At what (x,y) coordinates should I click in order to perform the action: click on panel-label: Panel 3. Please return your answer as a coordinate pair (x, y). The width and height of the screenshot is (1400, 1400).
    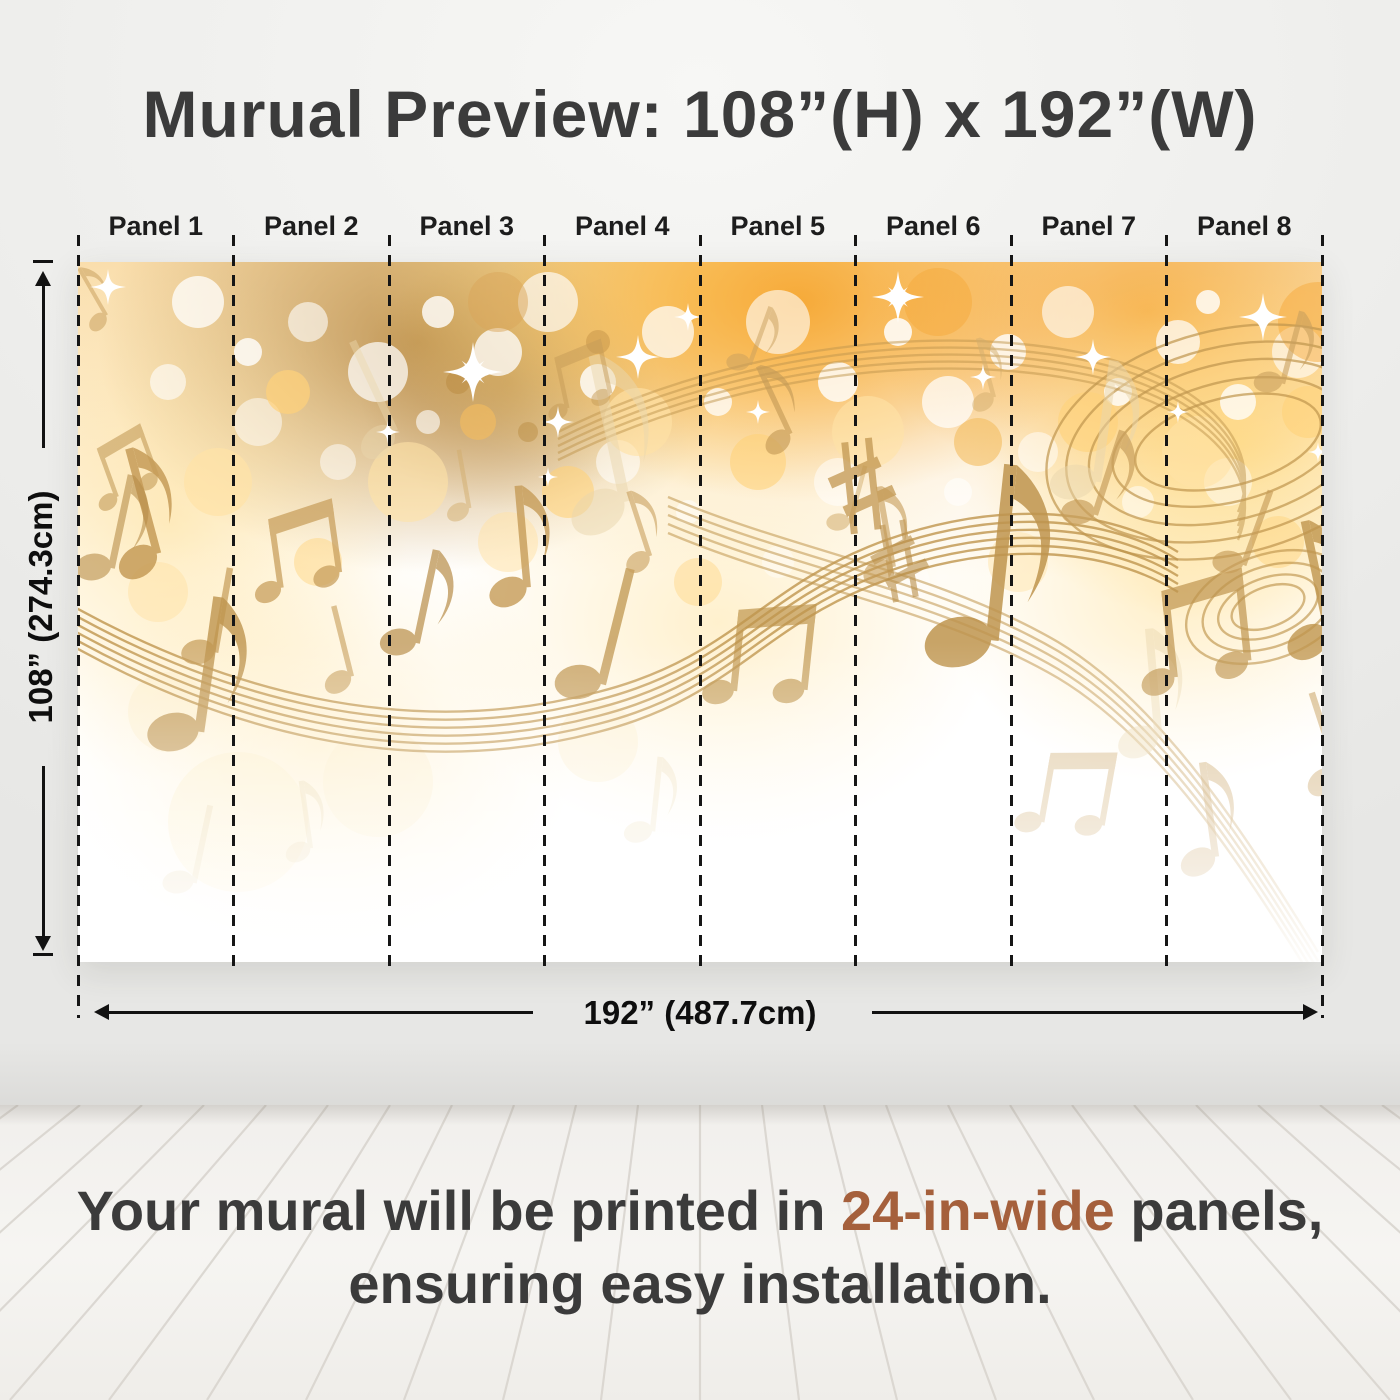
    Looking at the image, I should click on (467, 226).